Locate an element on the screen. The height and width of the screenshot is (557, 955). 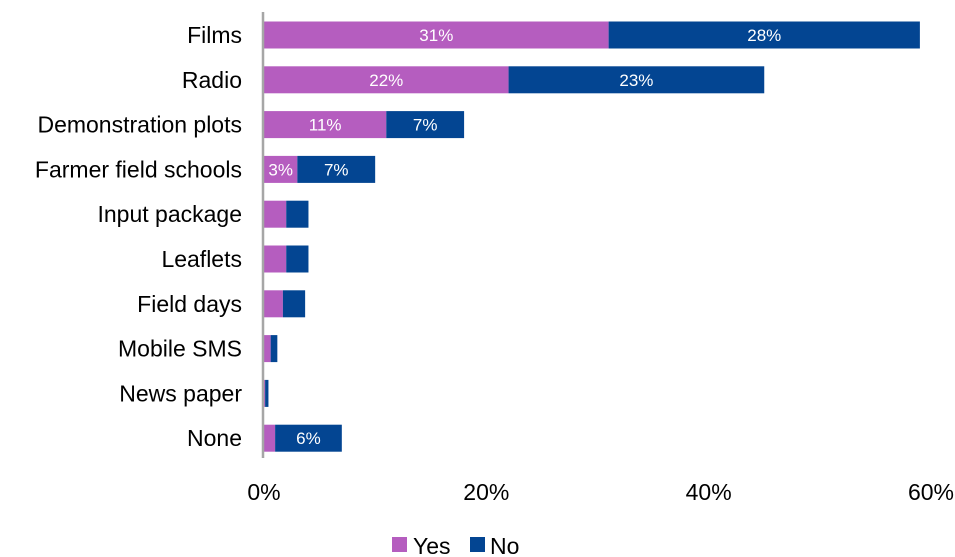
data-label: 11% is located at coordinates (325, 125).